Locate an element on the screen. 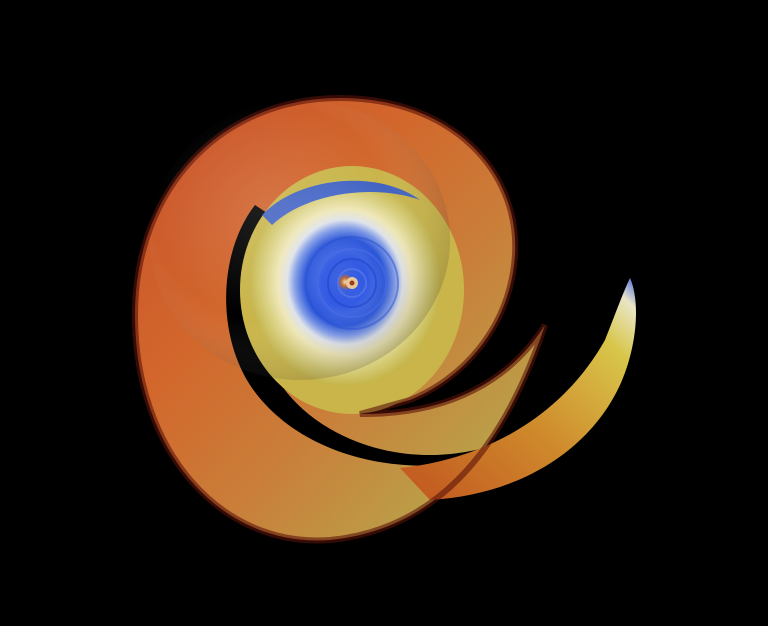 This screenshot has width=768, height=626. core-ripples is located at coordinates (352, 283).